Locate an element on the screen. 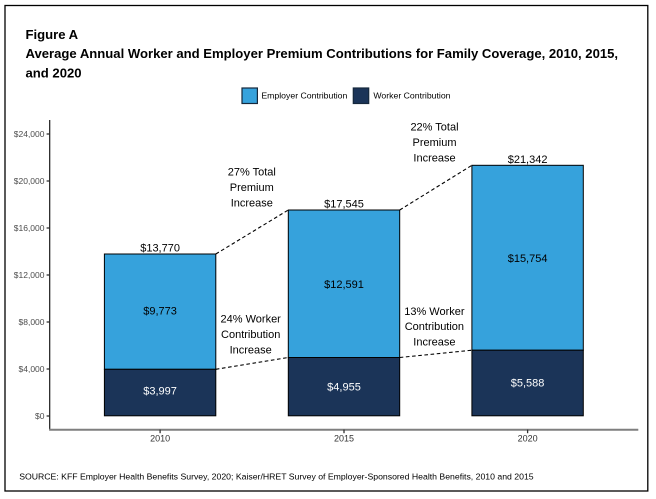 Image resolution: width=656 pixels, height=499 pixels. svg-text: 24% Worker is located at coordinates (251, 320).